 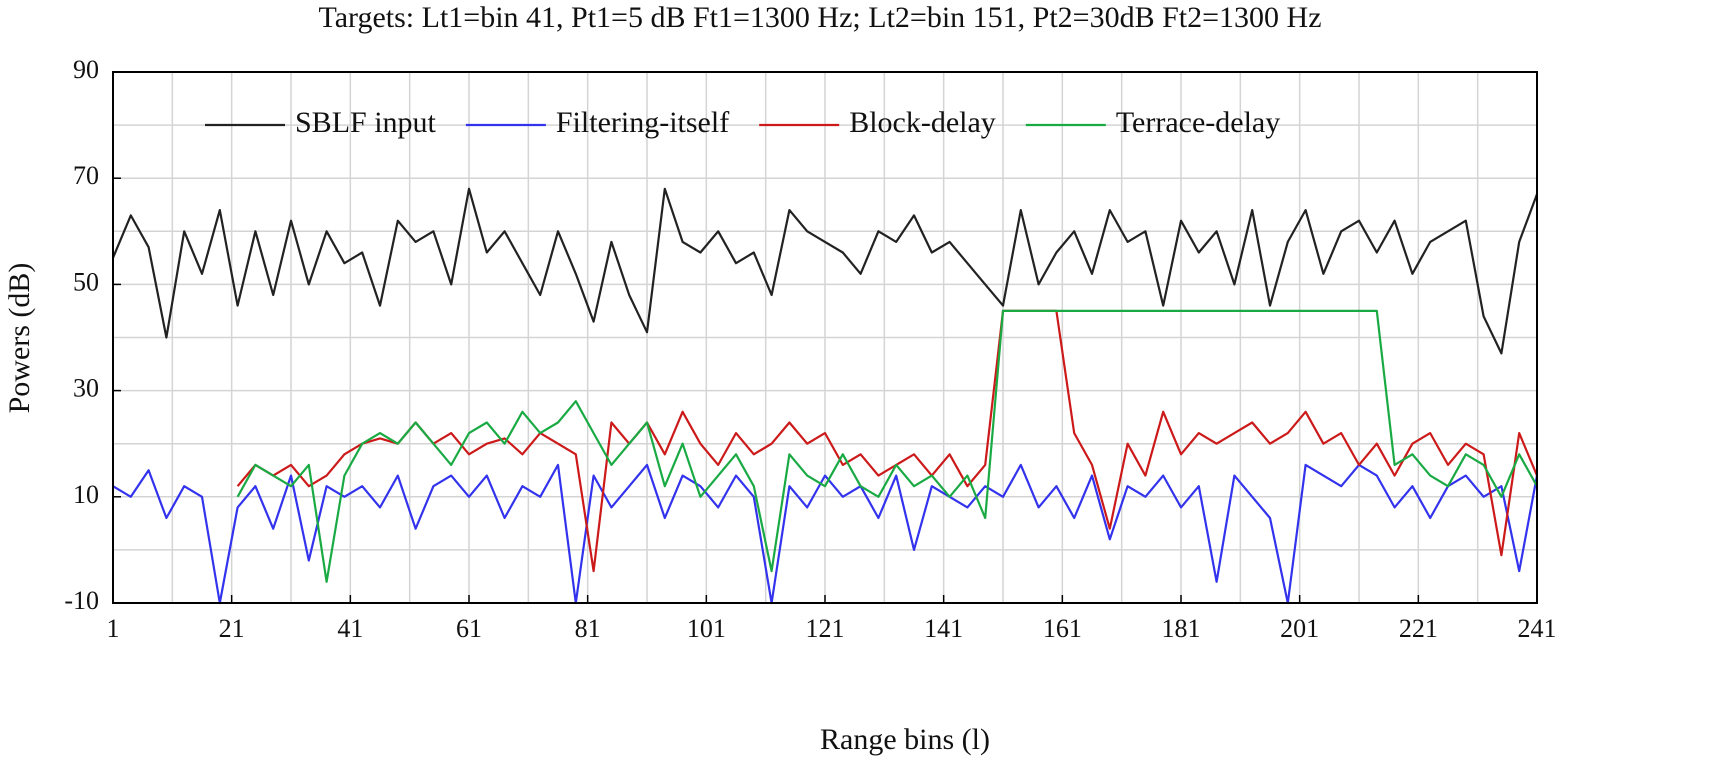 I want to click on x-tick-label: 61, so click(x=469, y=628).